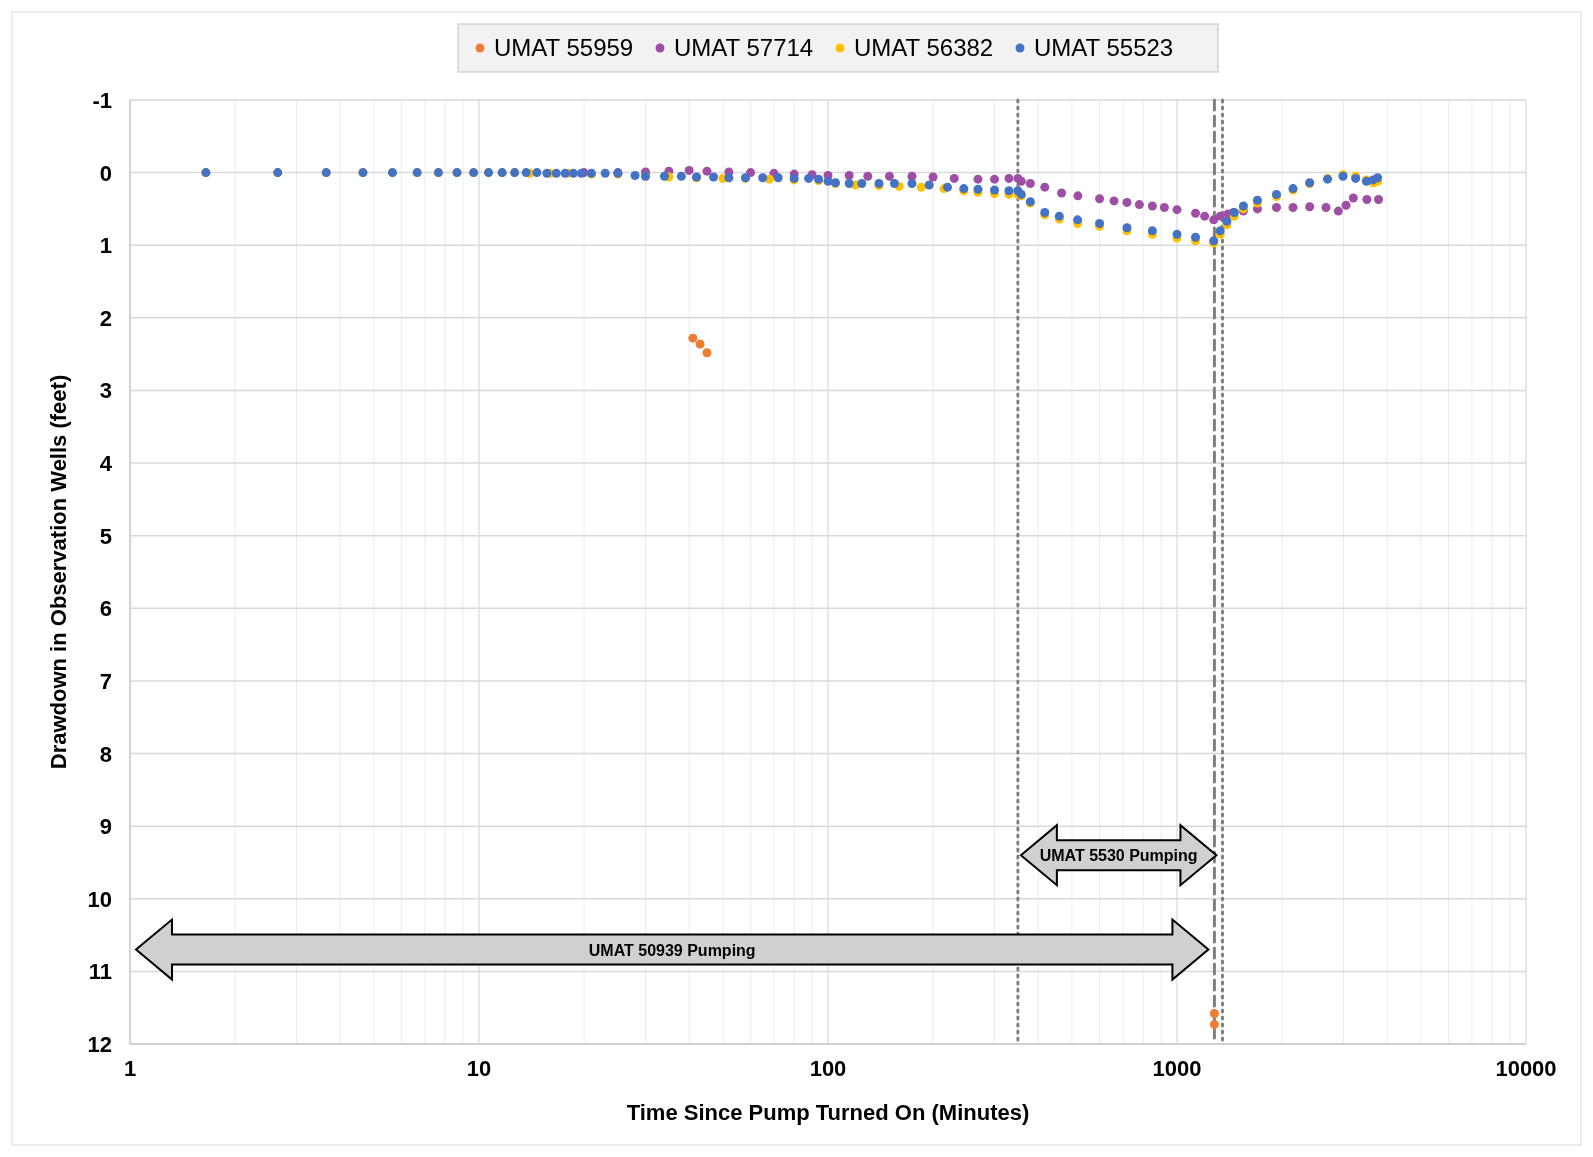 Image resolution: width=1593 pixels, height=1157 pixels. Describe the element at coordinates (105, 536) in the screenshot. I see `y-tick-label: 5` at that location.